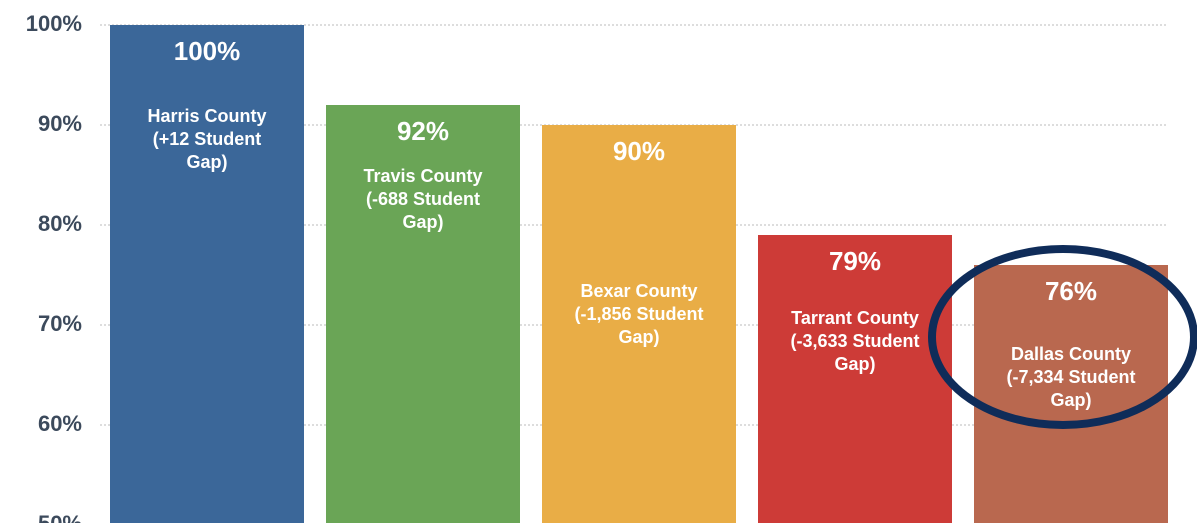  Describe the element at coordinates (639, 314) in the screenshot. I see `category-label: Bexar County (-1,856 Student Gap)` at that location.